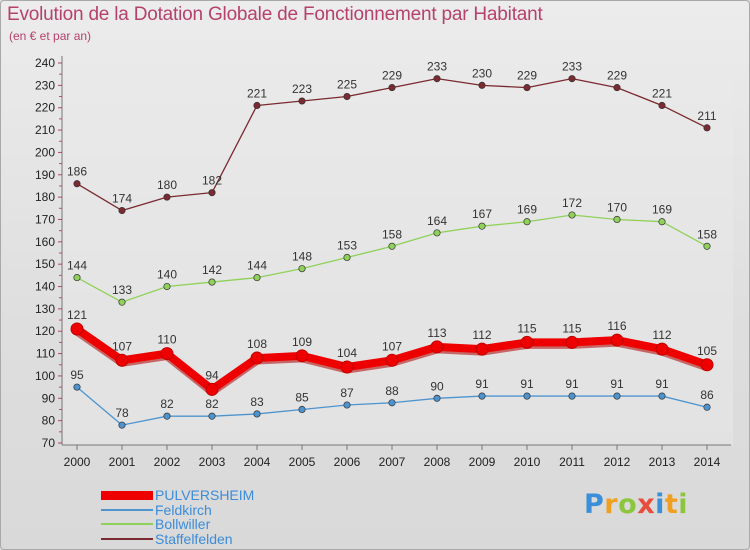 The width and height of the screenshot is (750, 550). Describe the element at coordinates (45, 242) in the screenshot. I see `y-tick-label: 160` at that location.